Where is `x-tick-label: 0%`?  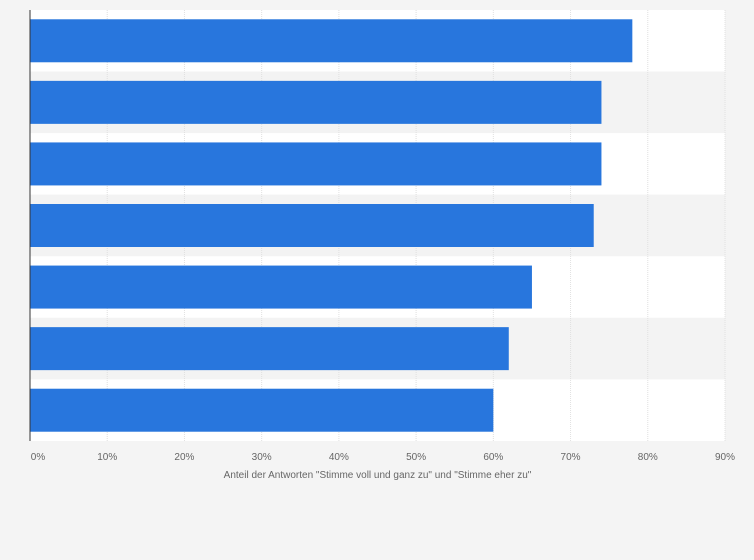 x-tick-label: 0% is located at coordinates (38, 457).